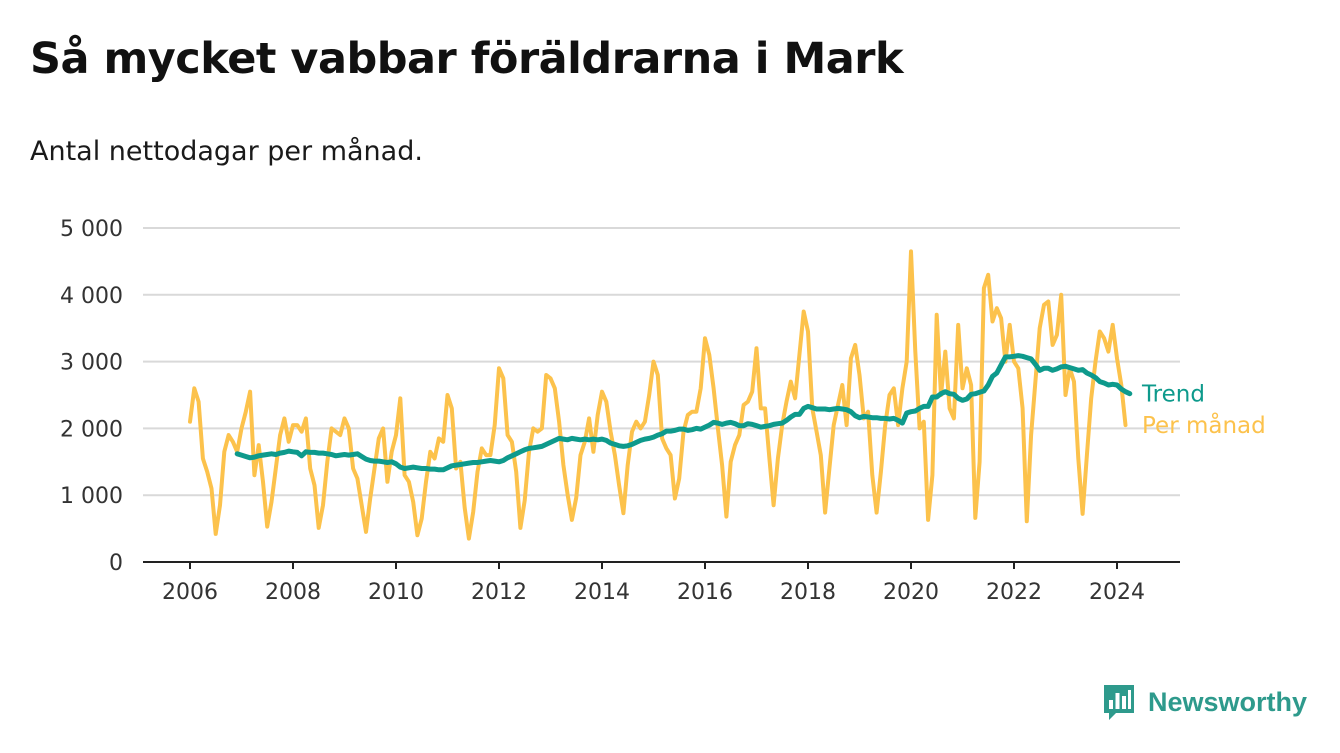 Image resolution: width=1340 pixels, height=753 pixels. I want to click on trend-line, so click(683, 413).